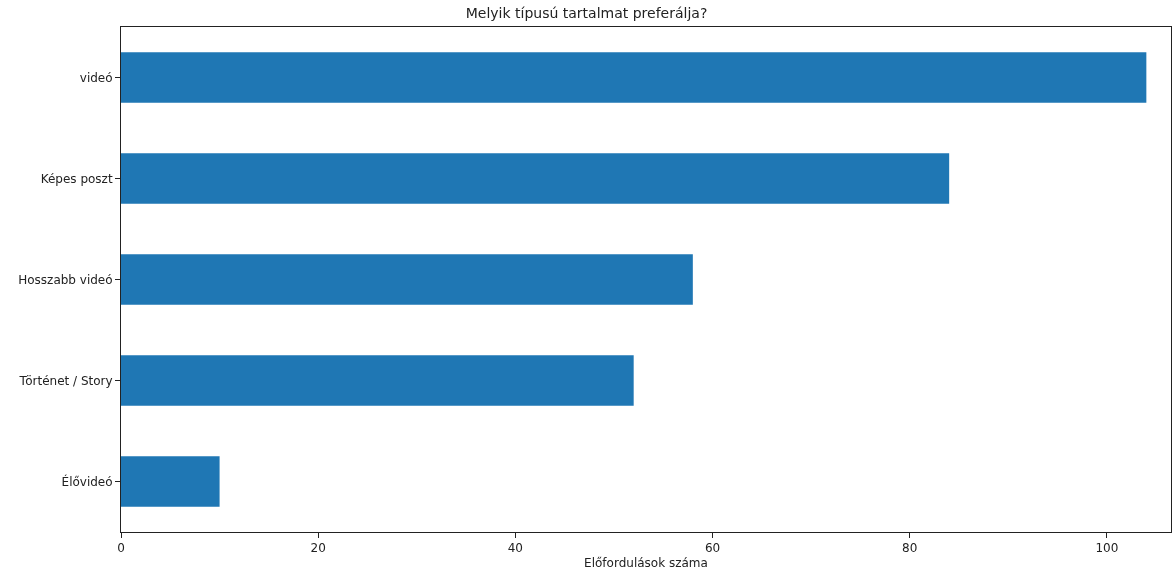 This screenshot has height=574, width=1173. What do you see at coordinates (65, 380) in the screenshot?
I see `y-tick-label: Történet / Story` at bounding box center [65, 380].